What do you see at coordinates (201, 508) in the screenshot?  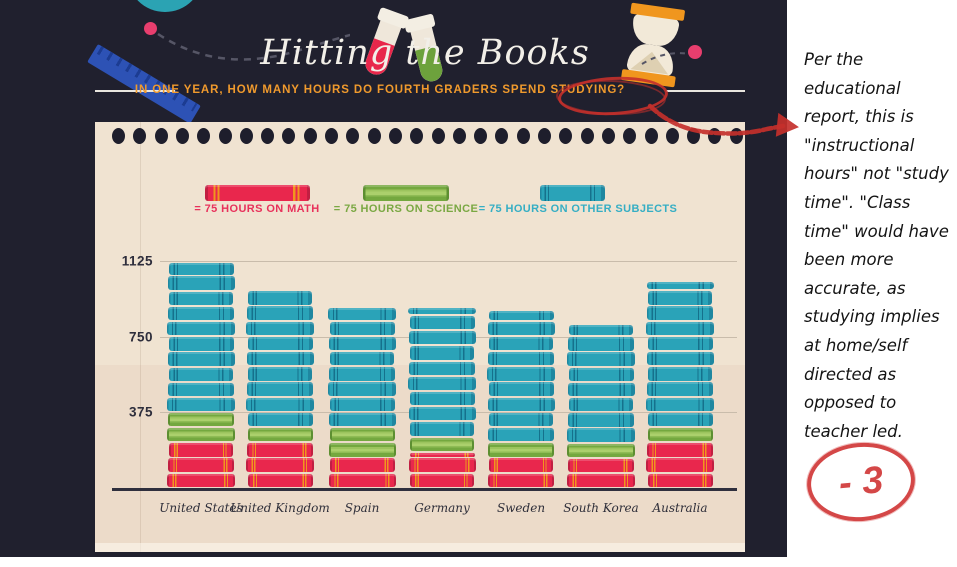 I see `category-label: United States` at bounding box center [201, 508].